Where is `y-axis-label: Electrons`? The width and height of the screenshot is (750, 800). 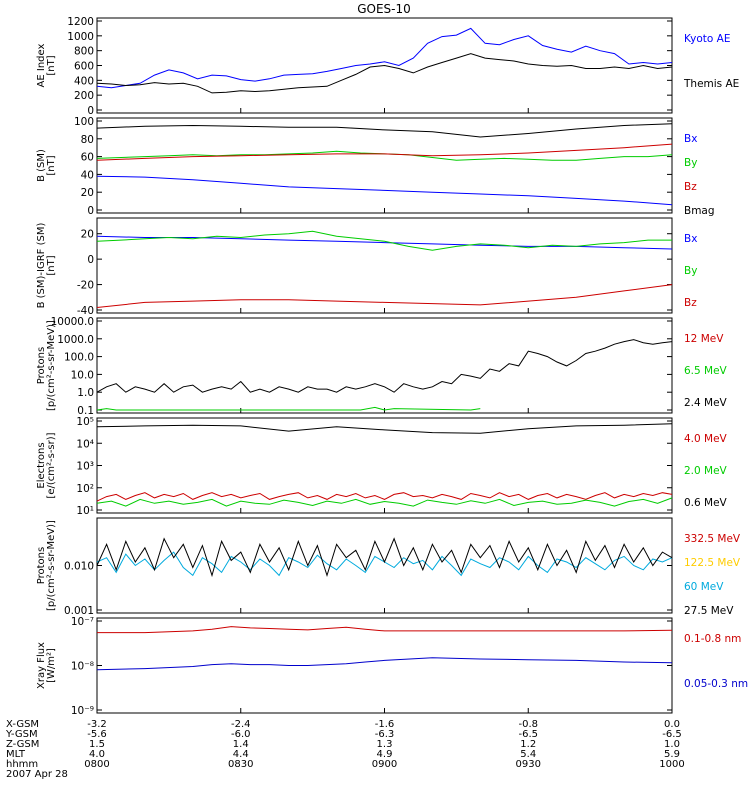 y-axis-label: Electrons is located at coordinates (41, 465).